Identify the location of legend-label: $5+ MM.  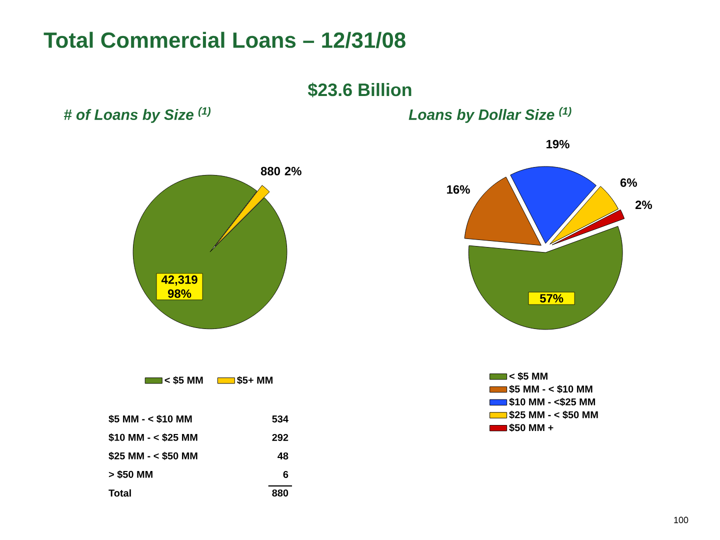
(254, 380).